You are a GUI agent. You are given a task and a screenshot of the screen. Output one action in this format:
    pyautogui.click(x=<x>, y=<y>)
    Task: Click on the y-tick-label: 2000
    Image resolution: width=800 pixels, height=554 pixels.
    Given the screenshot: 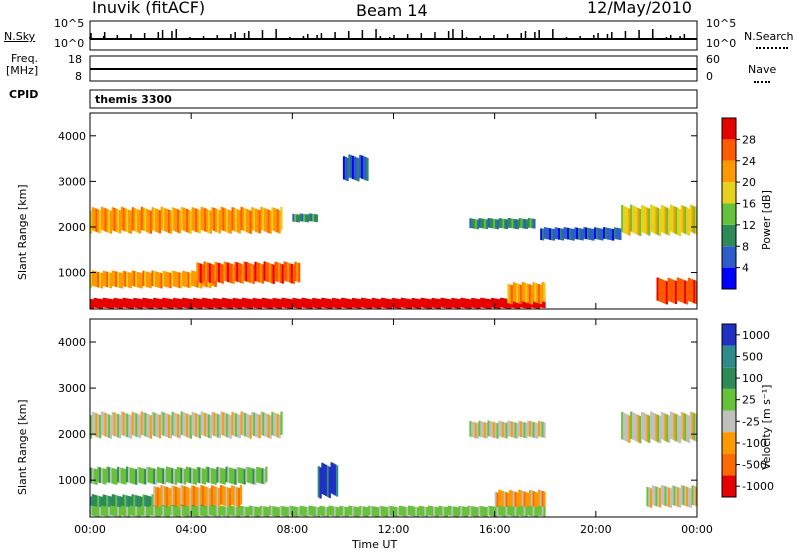 What is the action you would take?
    pyautogui.click(x=72, y=227)
    